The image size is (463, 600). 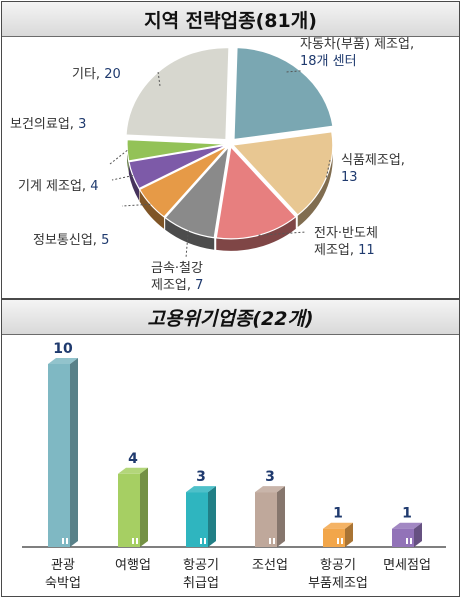 What do you see at coordinates (407, 565) in the screenshot?
I see `bar-category-label-5-0: 면세점업` at bounding box center [407, 565].